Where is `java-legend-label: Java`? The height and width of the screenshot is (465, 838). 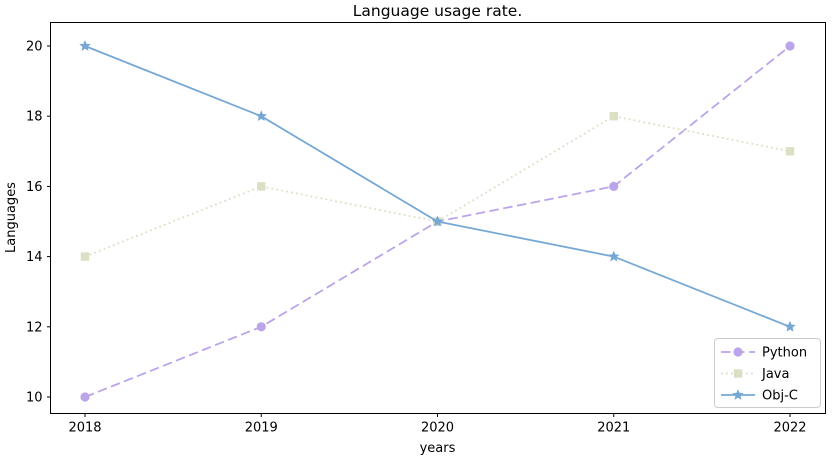 java-legend-label: Java is located at coordinates (775, 374).